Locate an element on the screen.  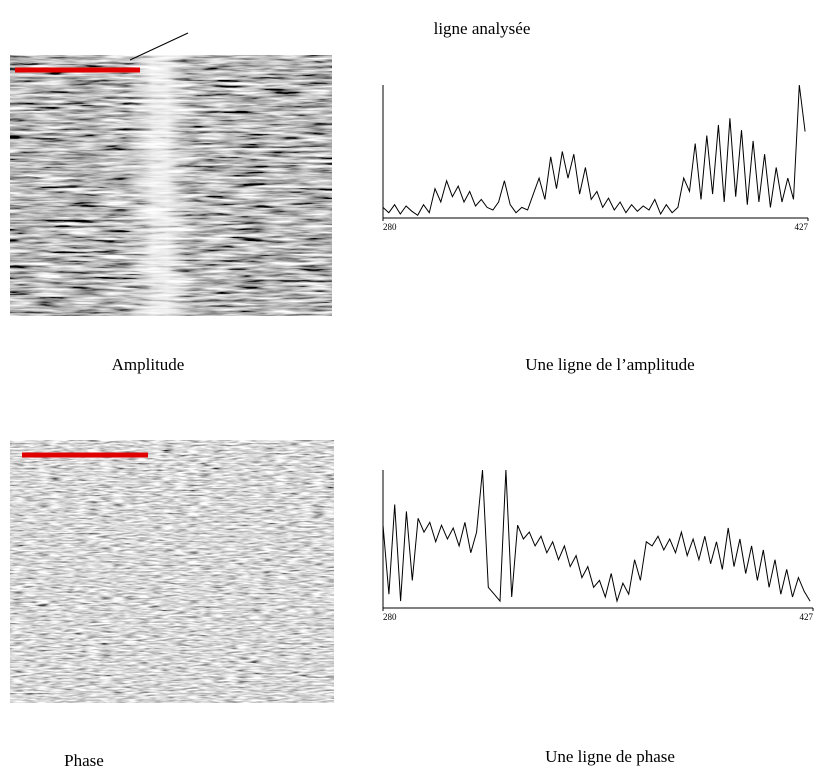
annotation: ligne analysée is located at coordinates (482, 28).